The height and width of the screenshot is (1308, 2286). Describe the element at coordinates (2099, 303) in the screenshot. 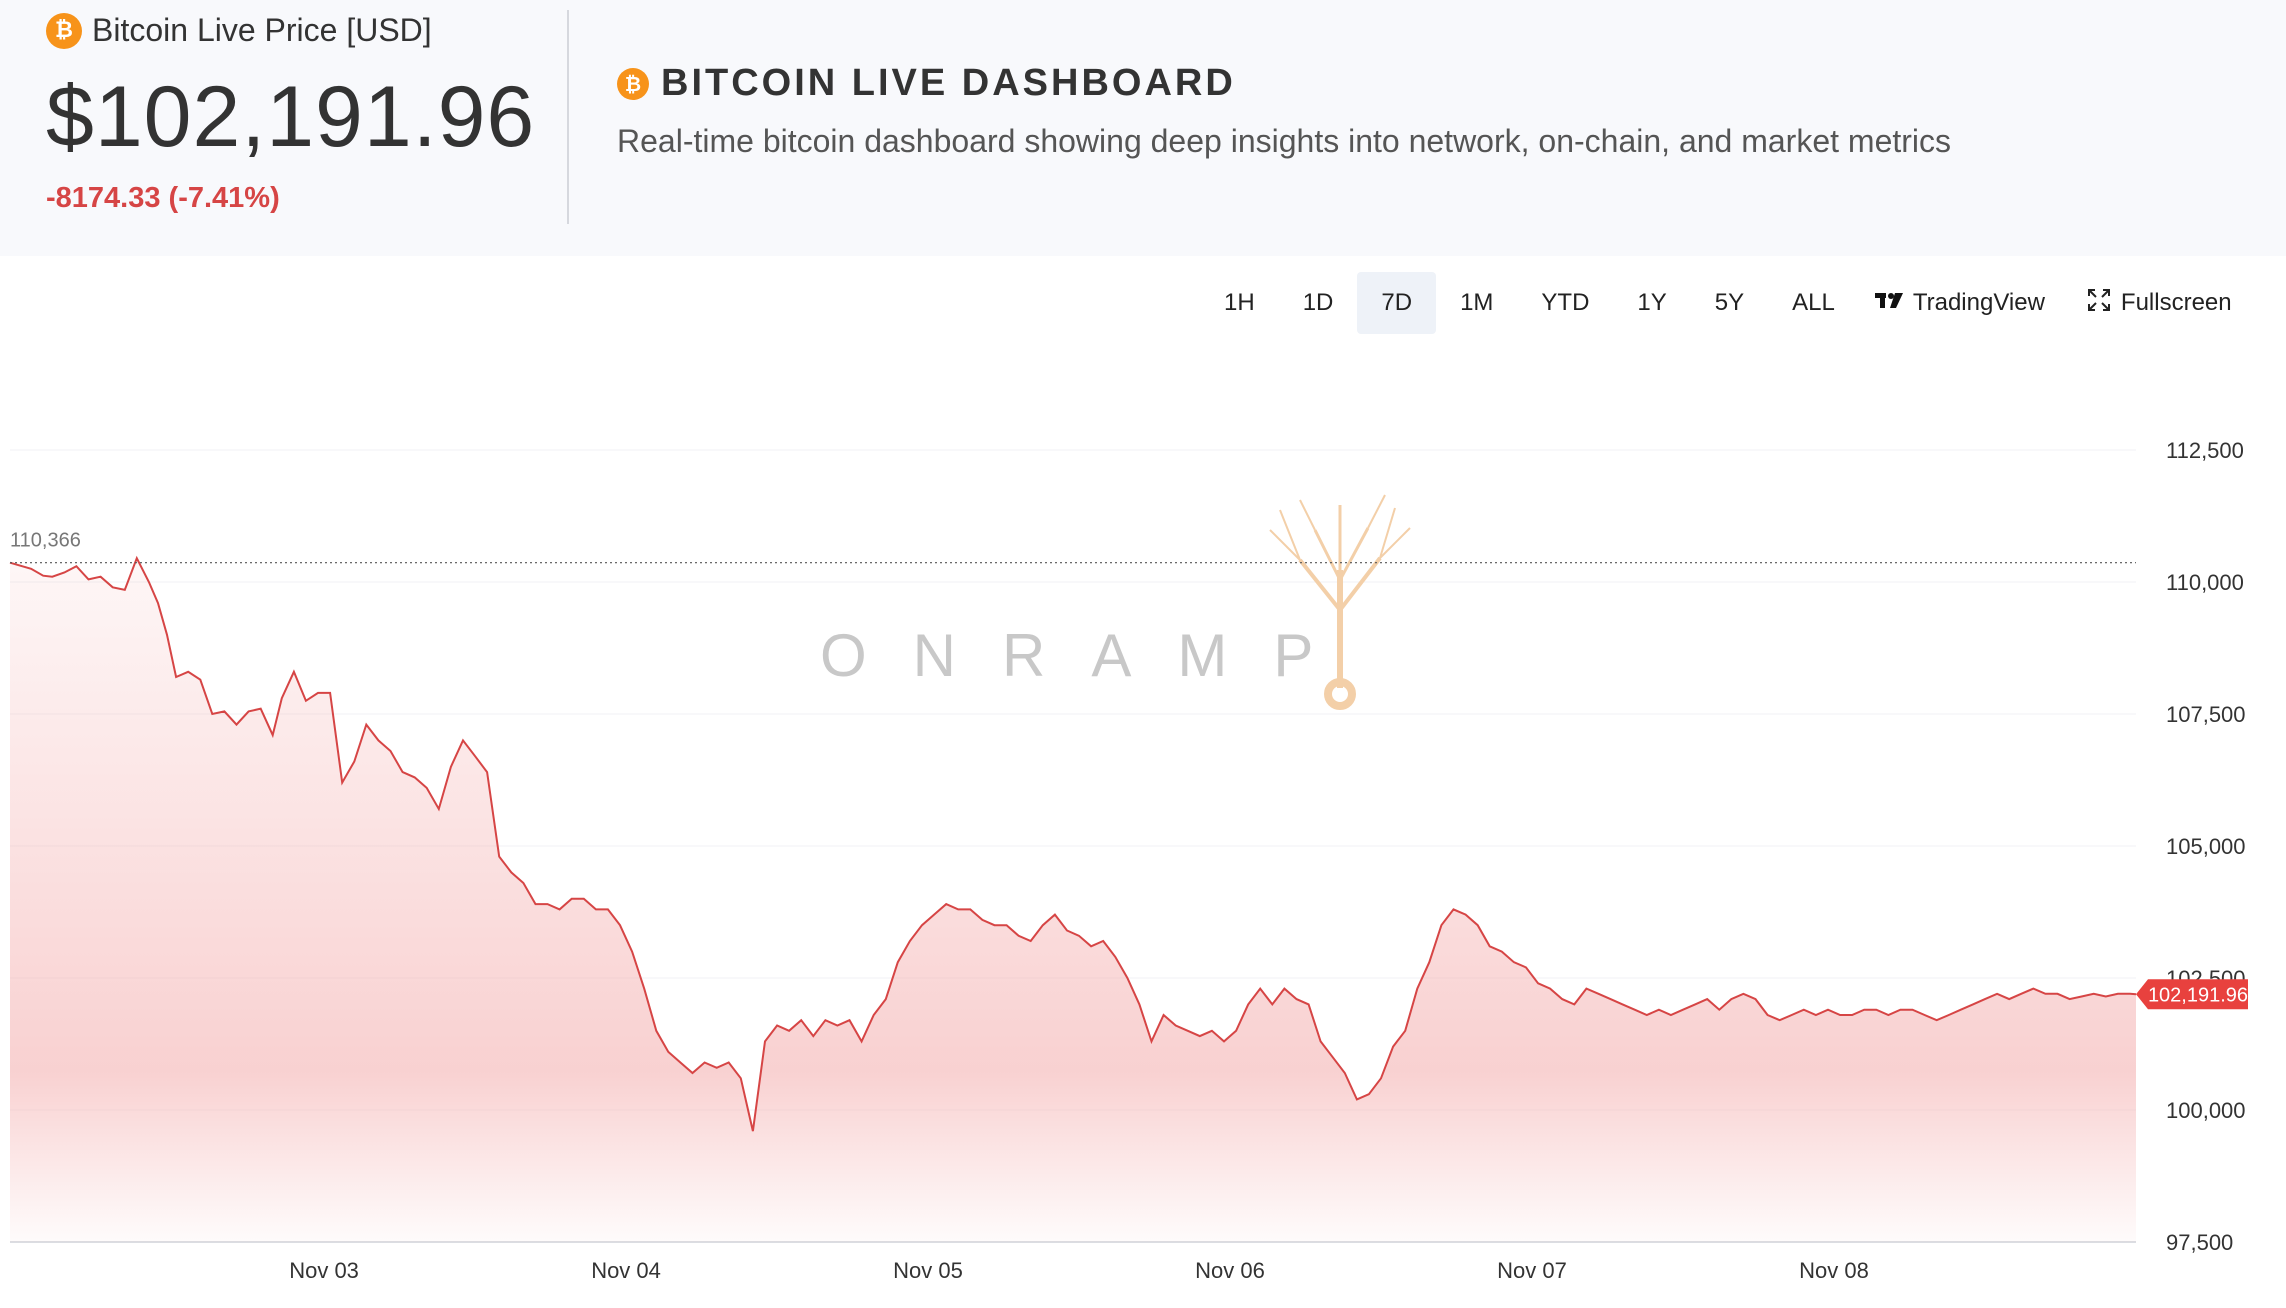

I see `fullscreen-expand-icon` at that location.